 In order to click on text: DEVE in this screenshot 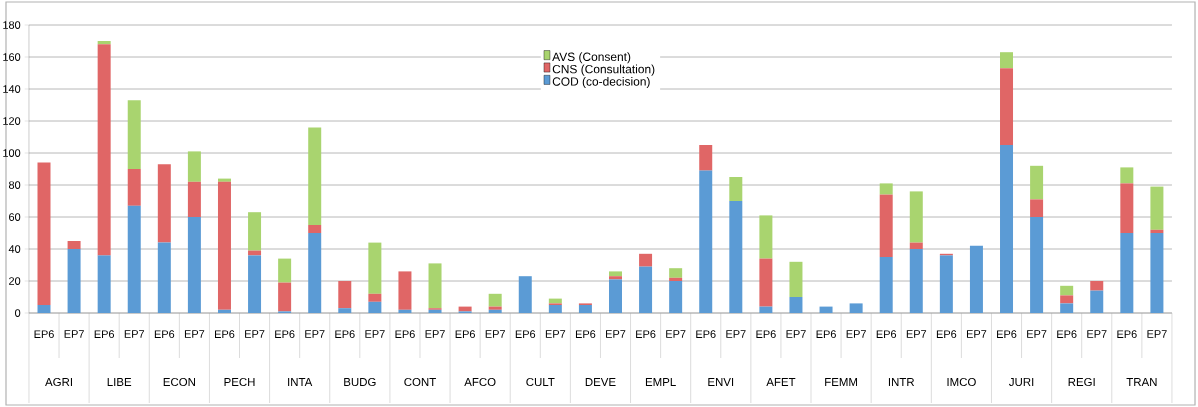, I will do `click(600, 382)`.